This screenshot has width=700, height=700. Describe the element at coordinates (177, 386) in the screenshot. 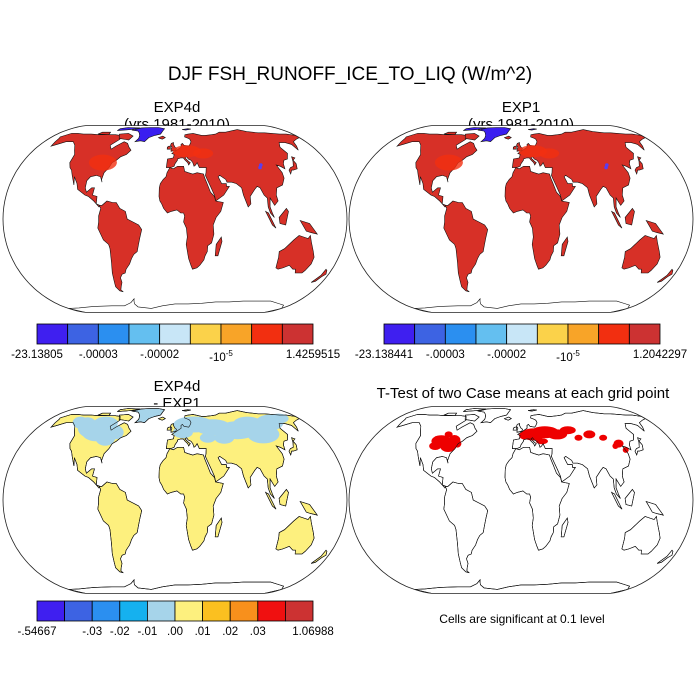

I see `panel-title-line1: EXP4d` at that location.